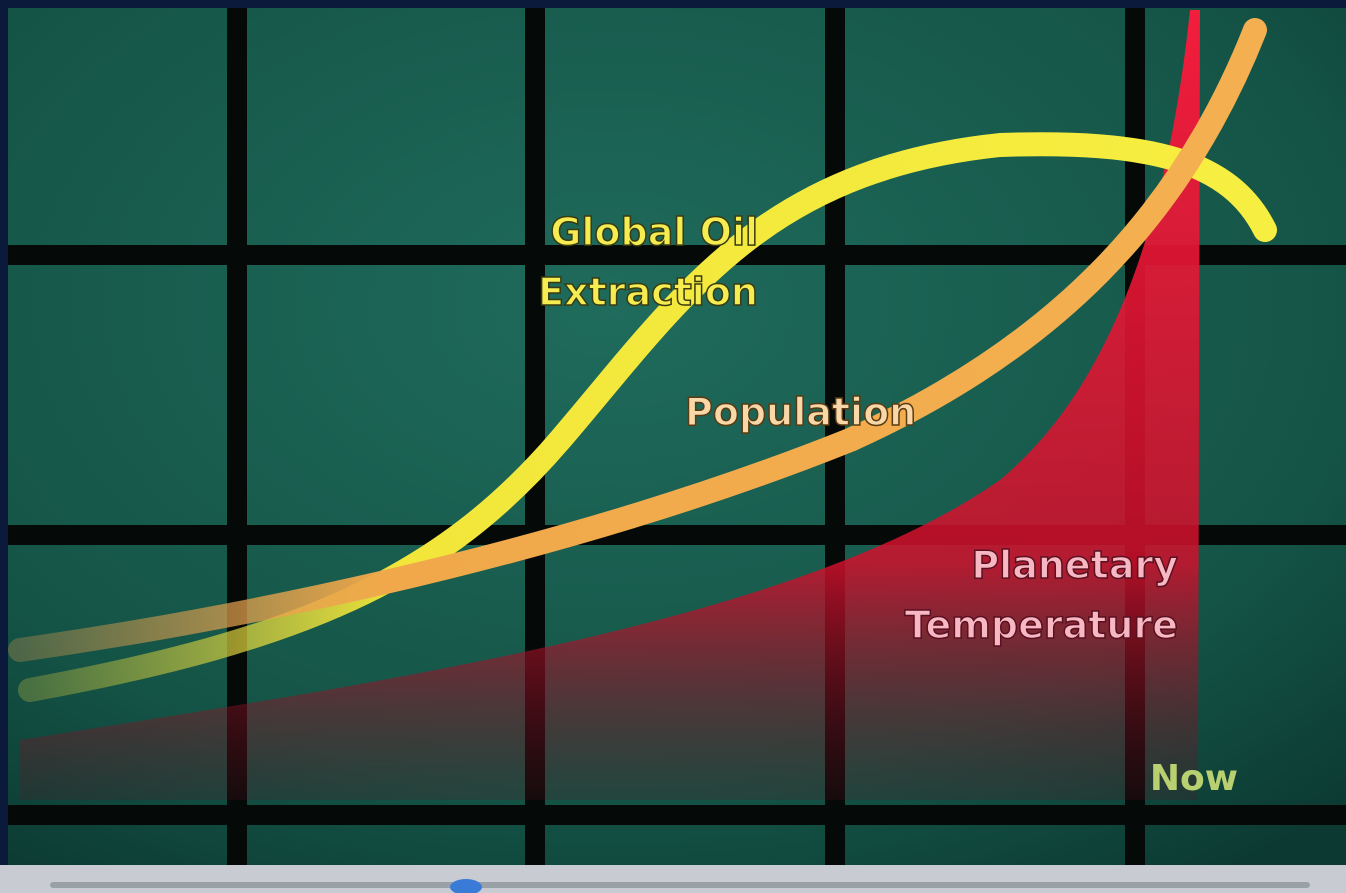 The width and height of the screenshot is (1346, 893). Describe the element at coordinates (654, 232) in the screenshot. I see `oil-label: Global Oil` at that location.